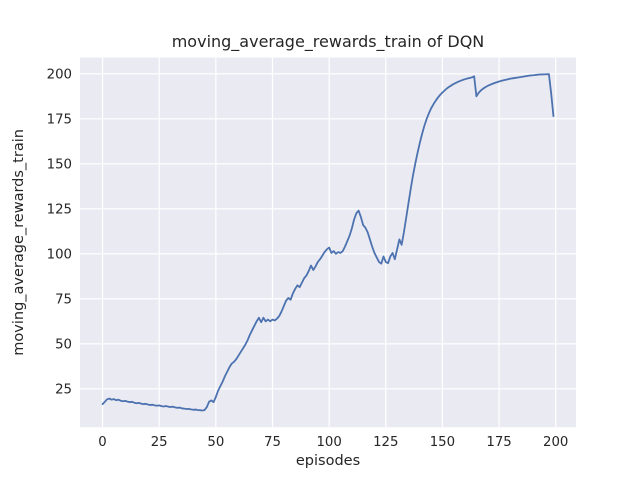 The image size is (640, 480). I want to click on y-tick-label: 150, so click(59, 164).